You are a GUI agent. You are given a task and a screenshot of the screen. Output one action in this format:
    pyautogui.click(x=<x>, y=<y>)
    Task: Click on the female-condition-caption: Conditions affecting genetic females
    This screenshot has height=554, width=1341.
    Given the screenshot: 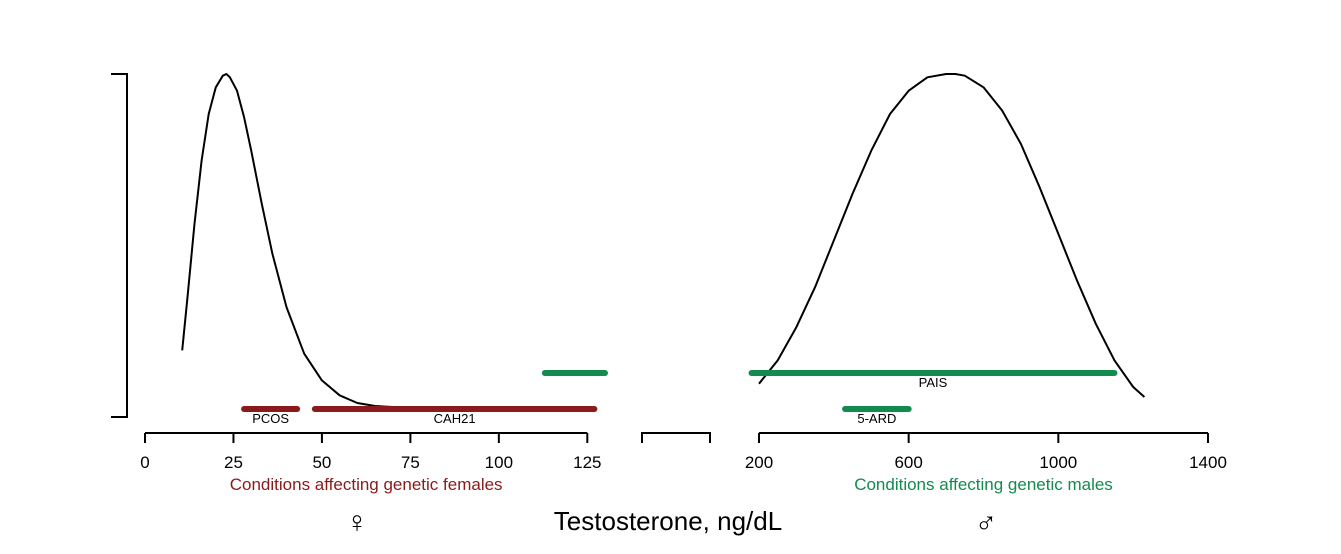 What is the action you would take?
    pyautogui.click(x=366, y=484)
    